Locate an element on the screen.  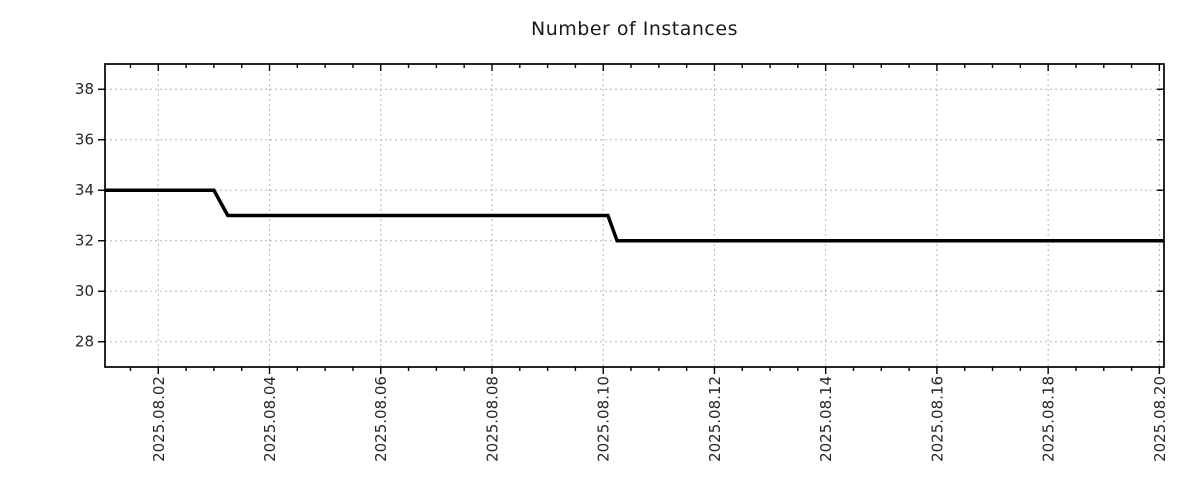
x-tick-label: 2025.08.02 is located at coordinates (159, 419).